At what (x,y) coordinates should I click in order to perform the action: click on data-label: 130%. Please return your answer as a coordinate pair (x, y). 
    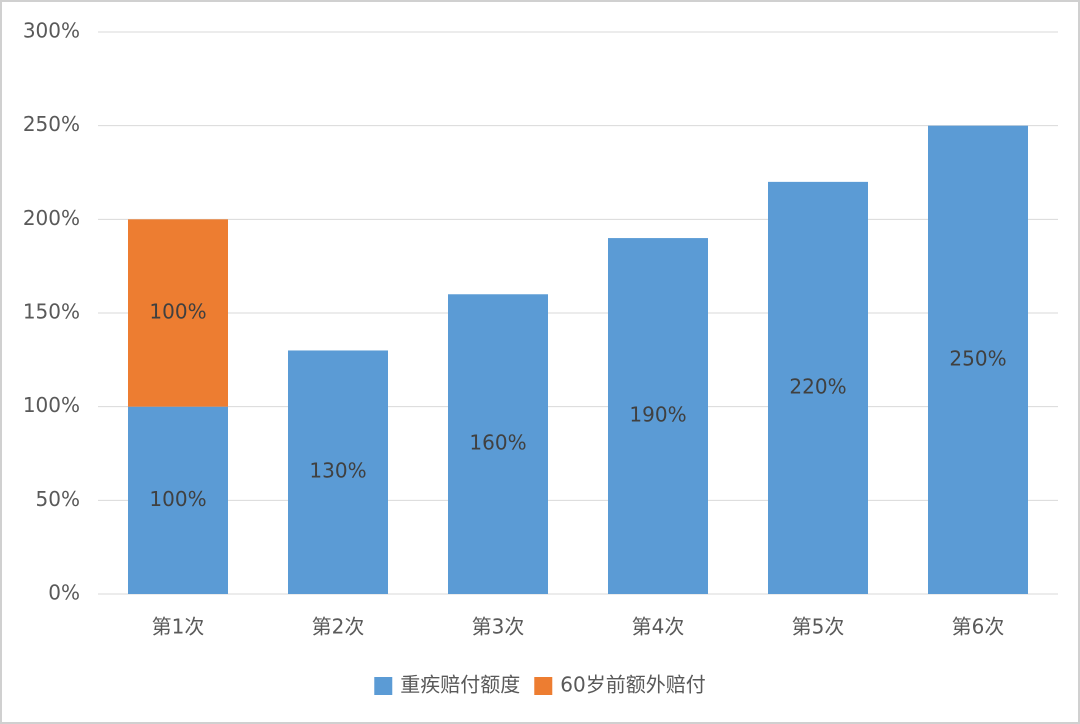
    Looking at the image, I should click on (337, 471).